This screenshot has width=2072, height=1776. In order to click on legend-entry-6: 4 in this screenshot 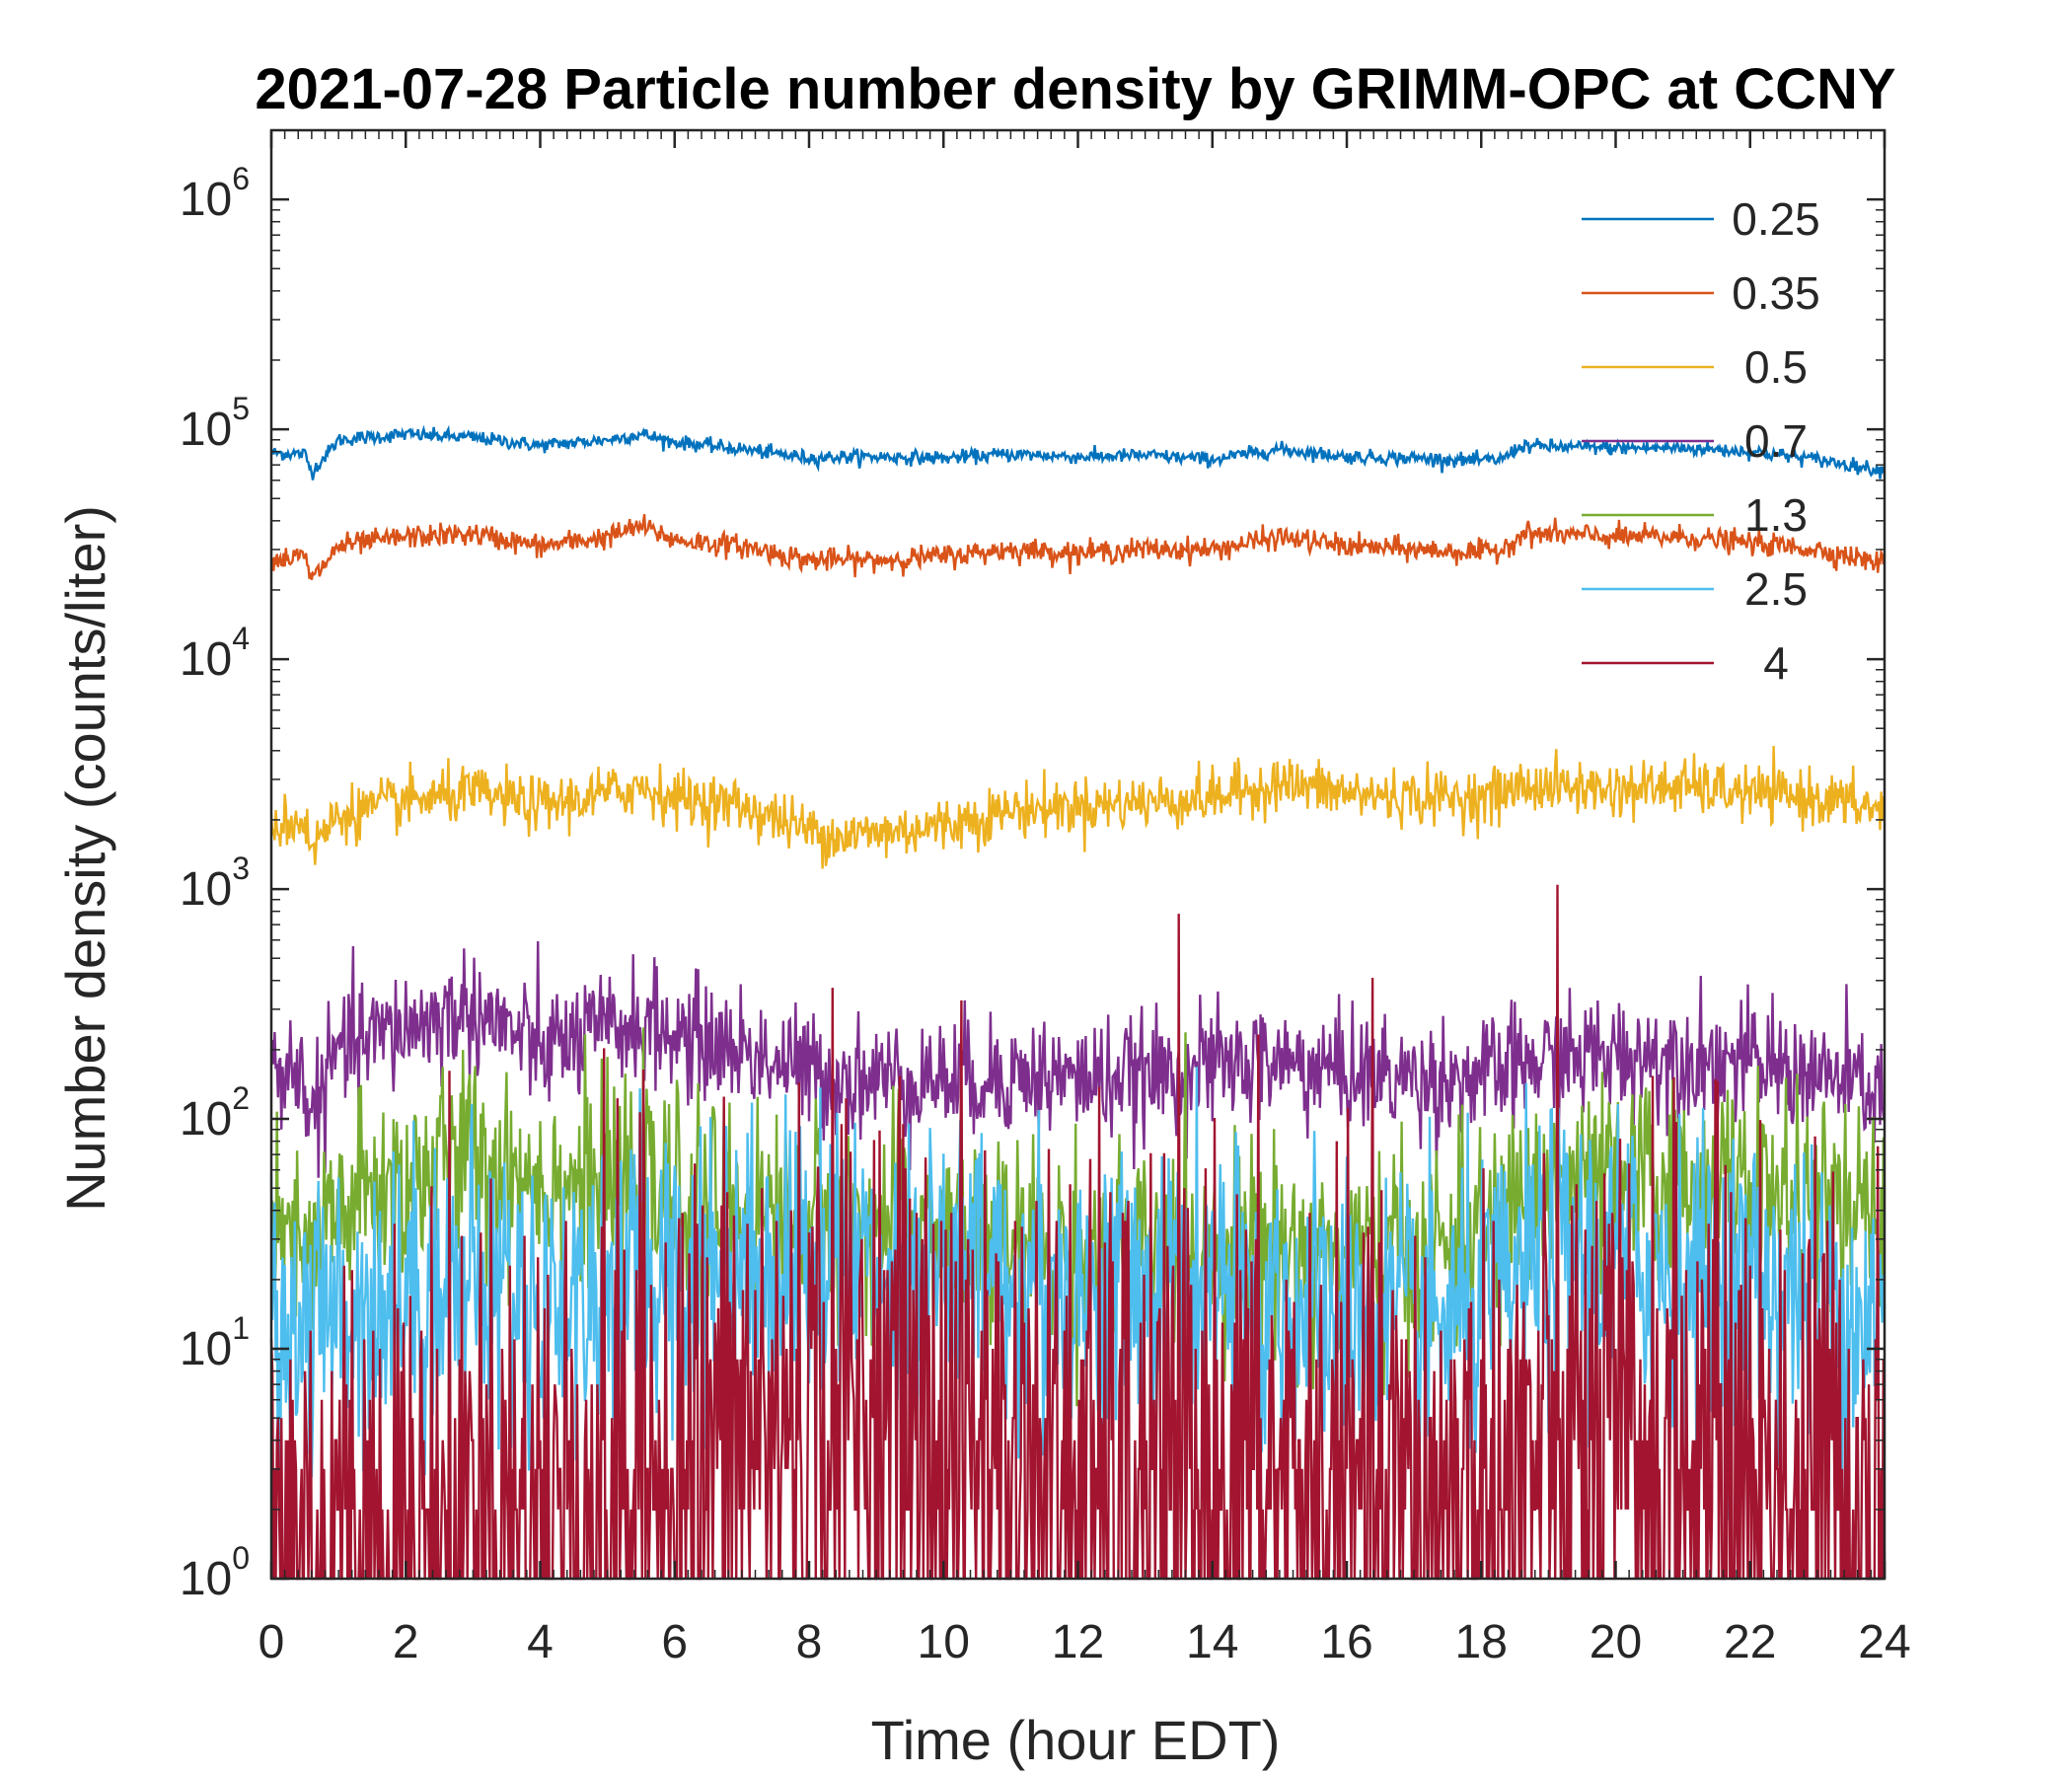, I will do `click(1776, 663)`.